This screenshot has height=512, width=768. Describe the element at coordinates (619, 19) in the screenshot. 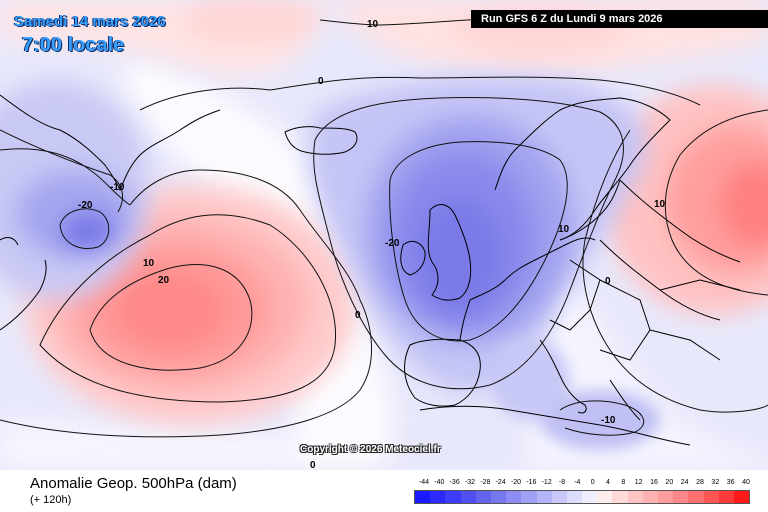

I see `run-info: Run GFS 6 Z du Lundi 9 mars 2026` at that location.